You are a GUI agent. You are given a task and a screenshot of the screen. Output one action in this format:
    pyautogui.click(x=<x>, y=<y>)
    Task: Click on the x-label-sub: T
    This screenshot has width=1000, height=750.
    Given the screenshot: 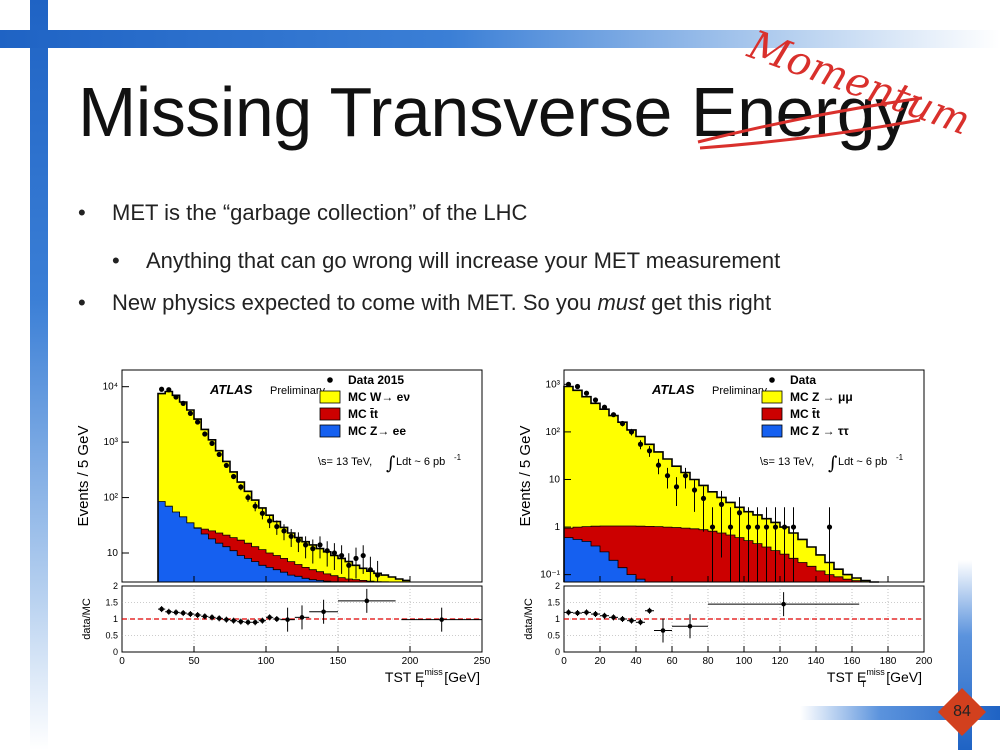 What is the action you would take?
    pyautogui.click(x=864, y=683)
    